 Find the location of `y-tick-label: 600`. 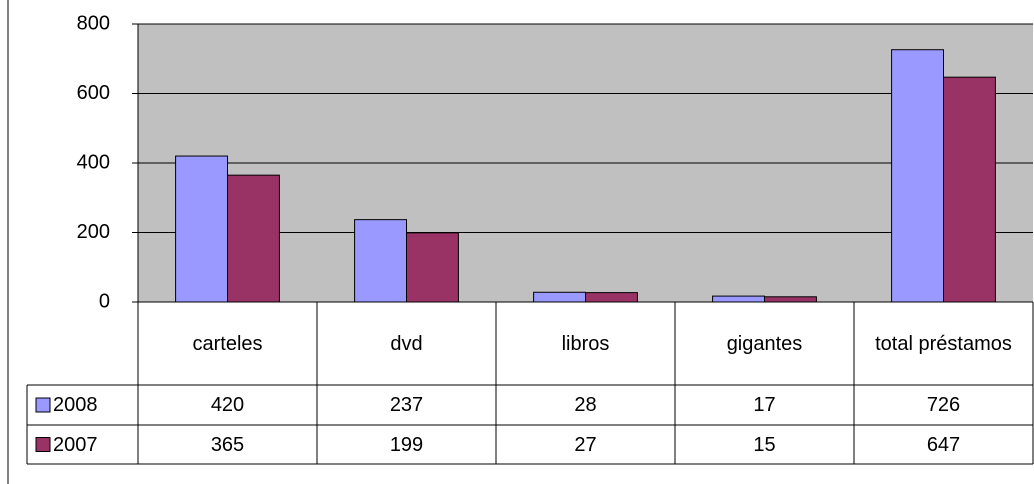

y-tick-label: 600 is located at coordinates (93, 93).